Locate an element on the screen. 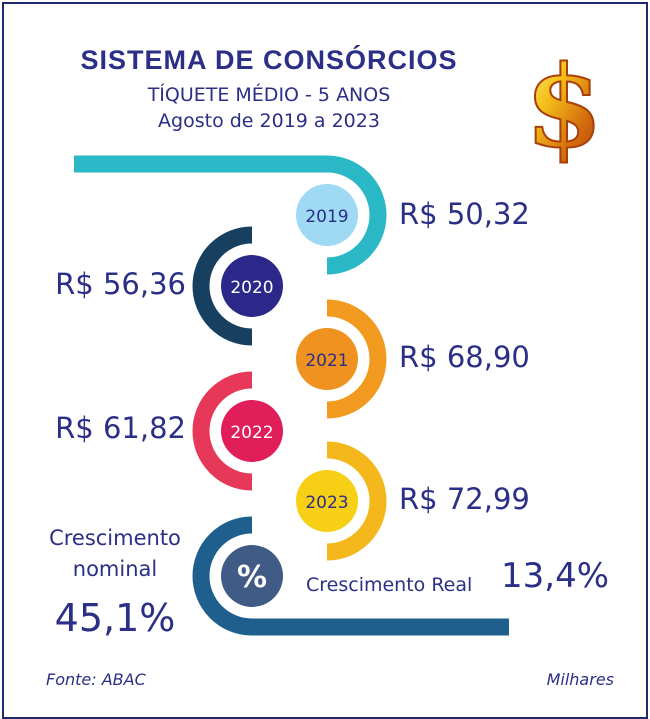  ribbon-tail is located at coordinates (350, 576).